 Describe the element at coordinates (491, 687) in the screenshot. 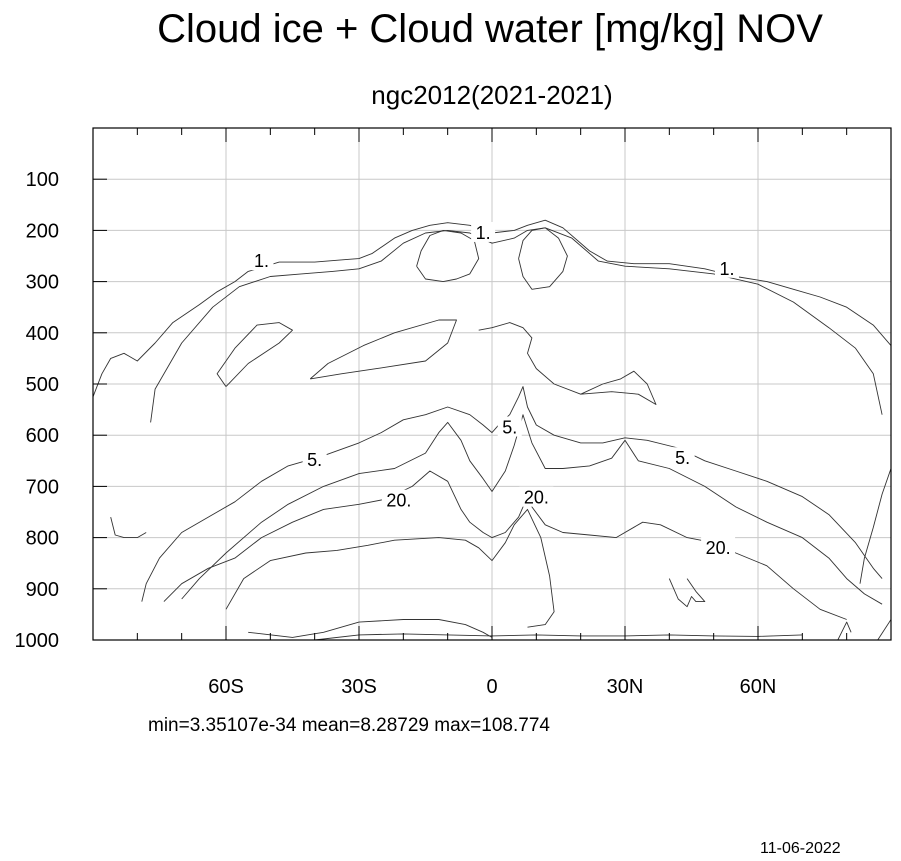

I see `x-tick-label: 0` at that location.